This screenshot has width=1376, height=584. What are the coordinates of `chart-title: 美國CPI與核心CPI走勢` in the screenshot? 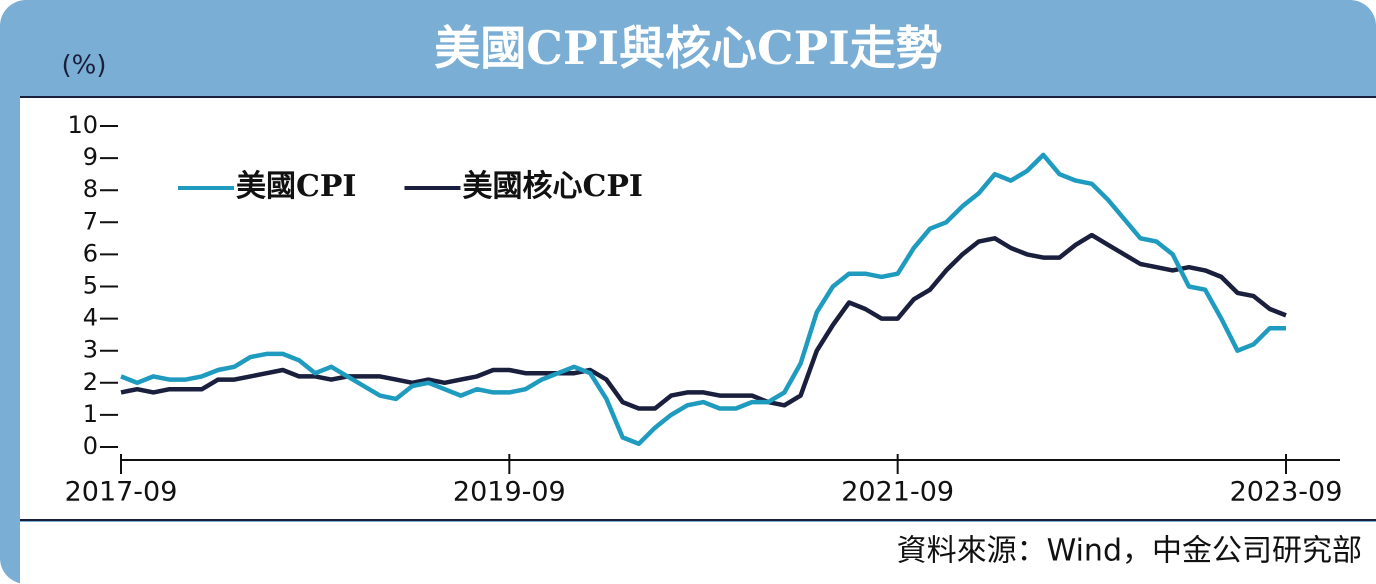 It's located at (687, 48).